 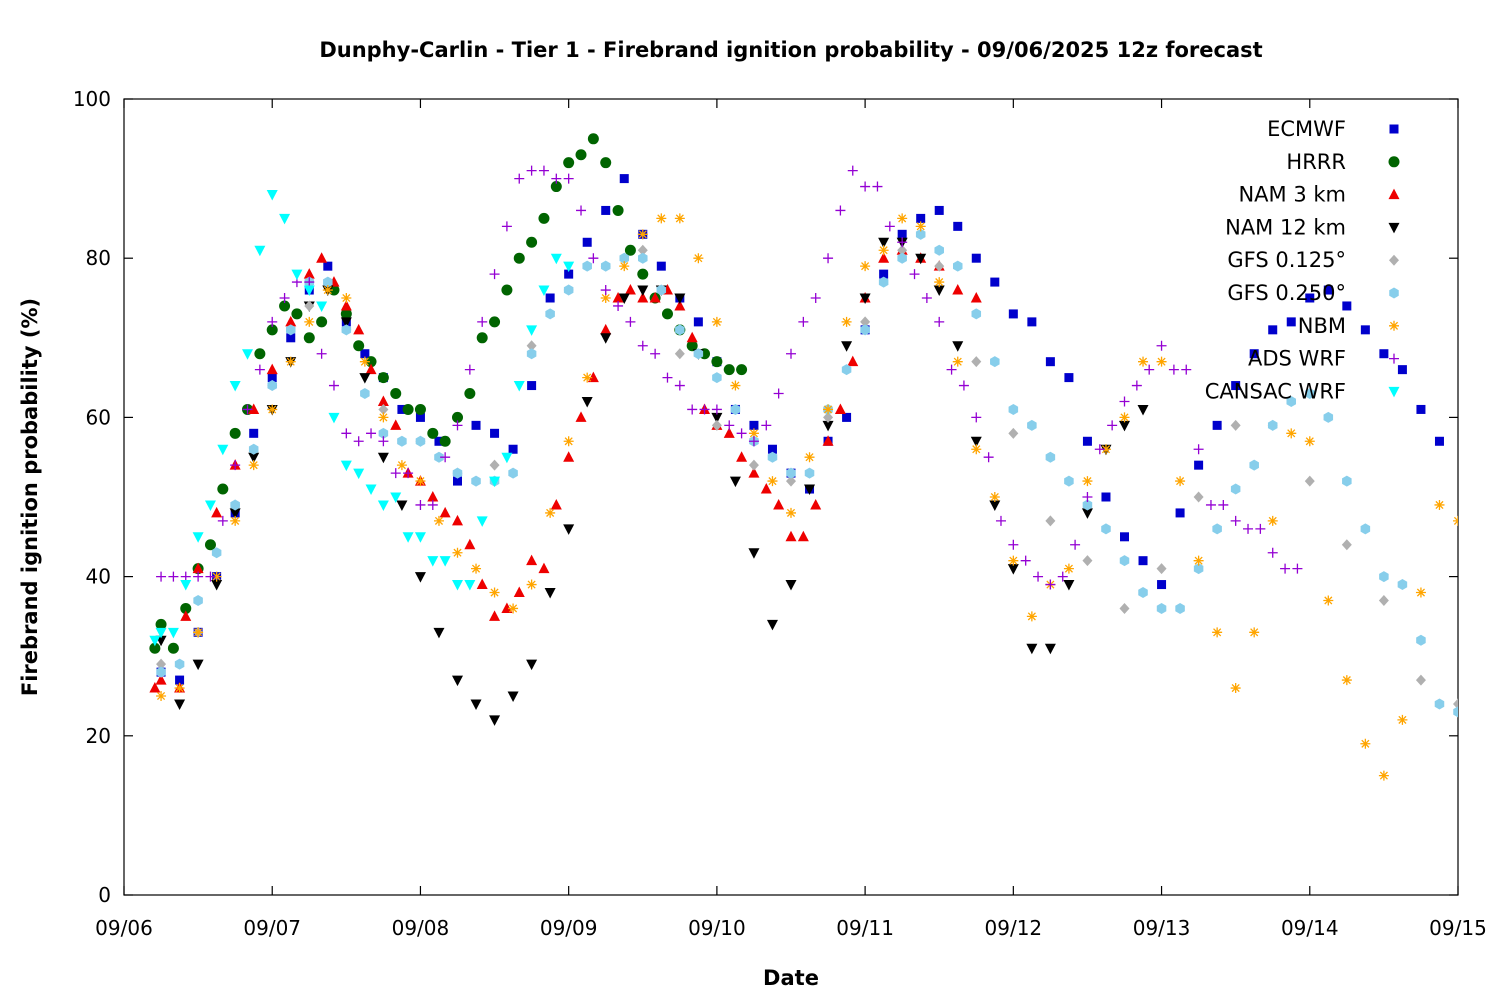 What do you see at coordinates (98, 417) in the screenshot?
I see `y-tick-label: 60` at bounding box center [98, 417].